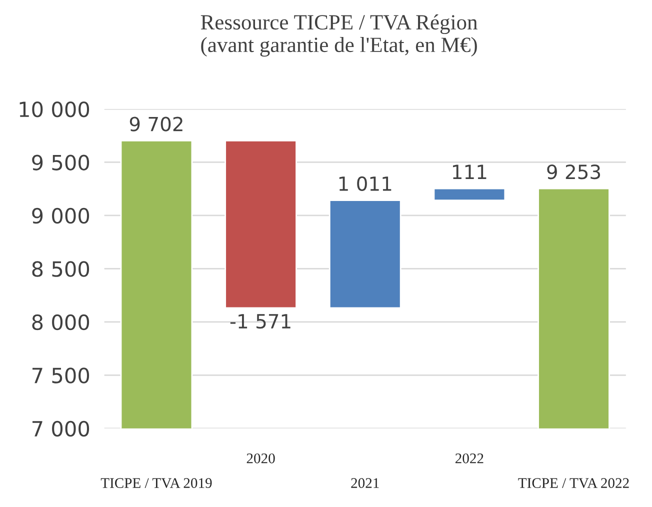  Describe the element at coordinates (61, 322) in the screenshot. I see `y-tick-label: 8 000` at that location.